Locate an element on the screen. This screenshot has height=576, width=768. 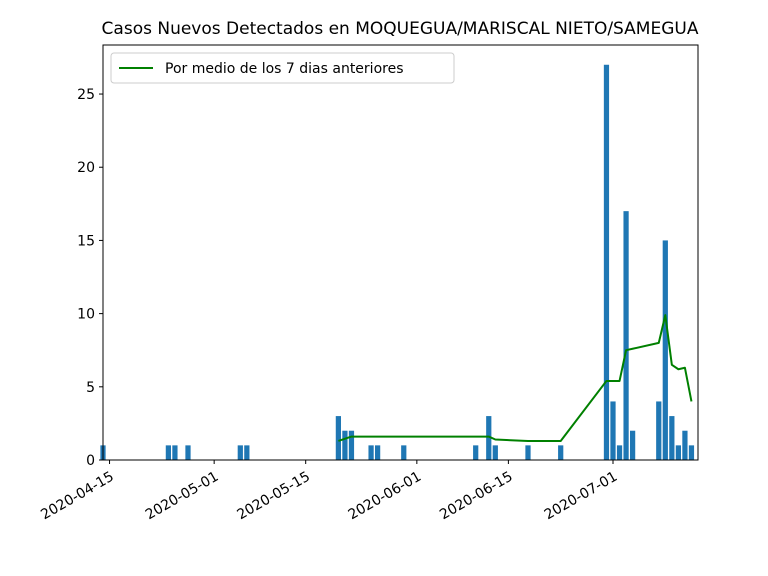
series-line is located at coordinates (515, 378).